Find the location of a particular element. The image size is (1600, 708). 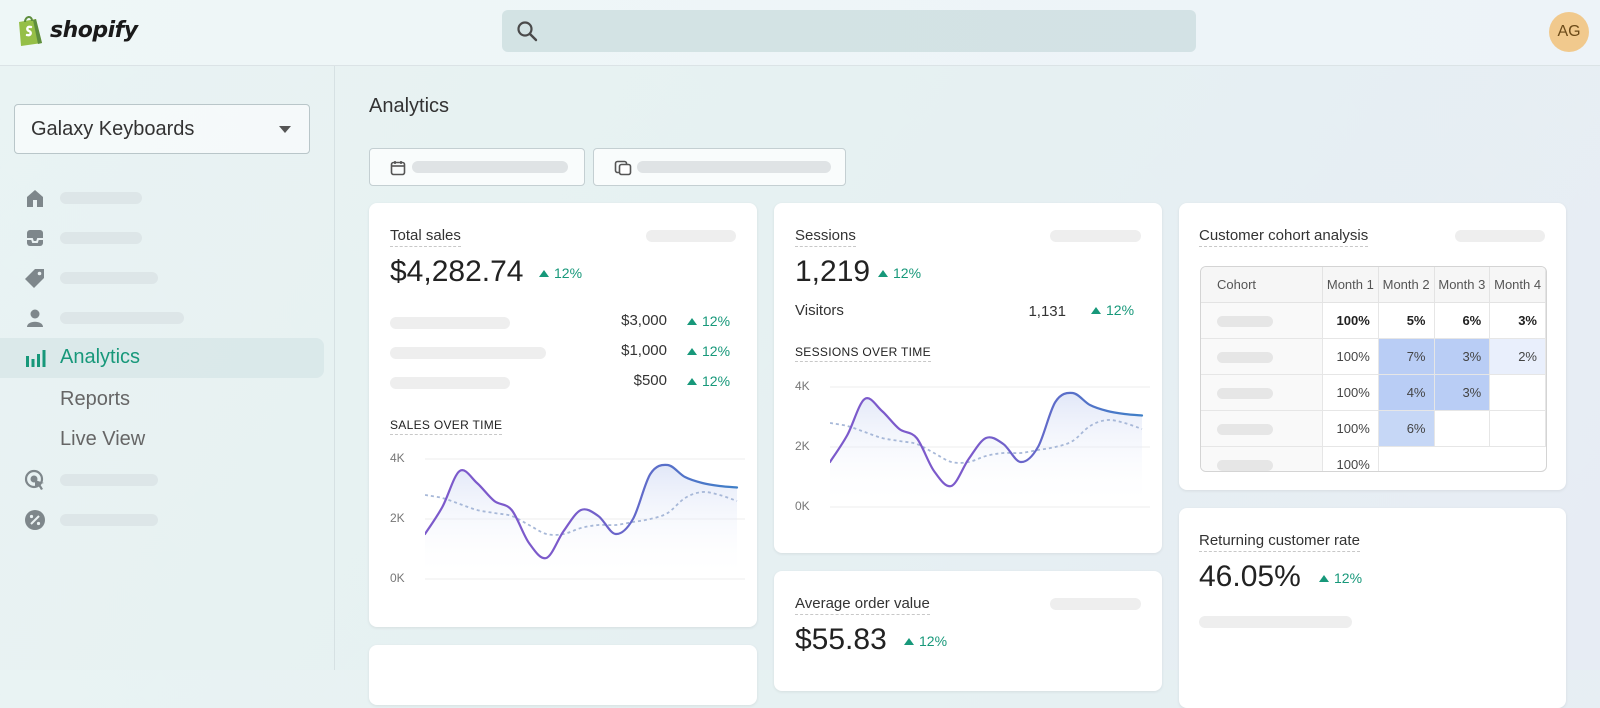

table-row: 100% 4% 3% is located at coordinates (1373, 392).